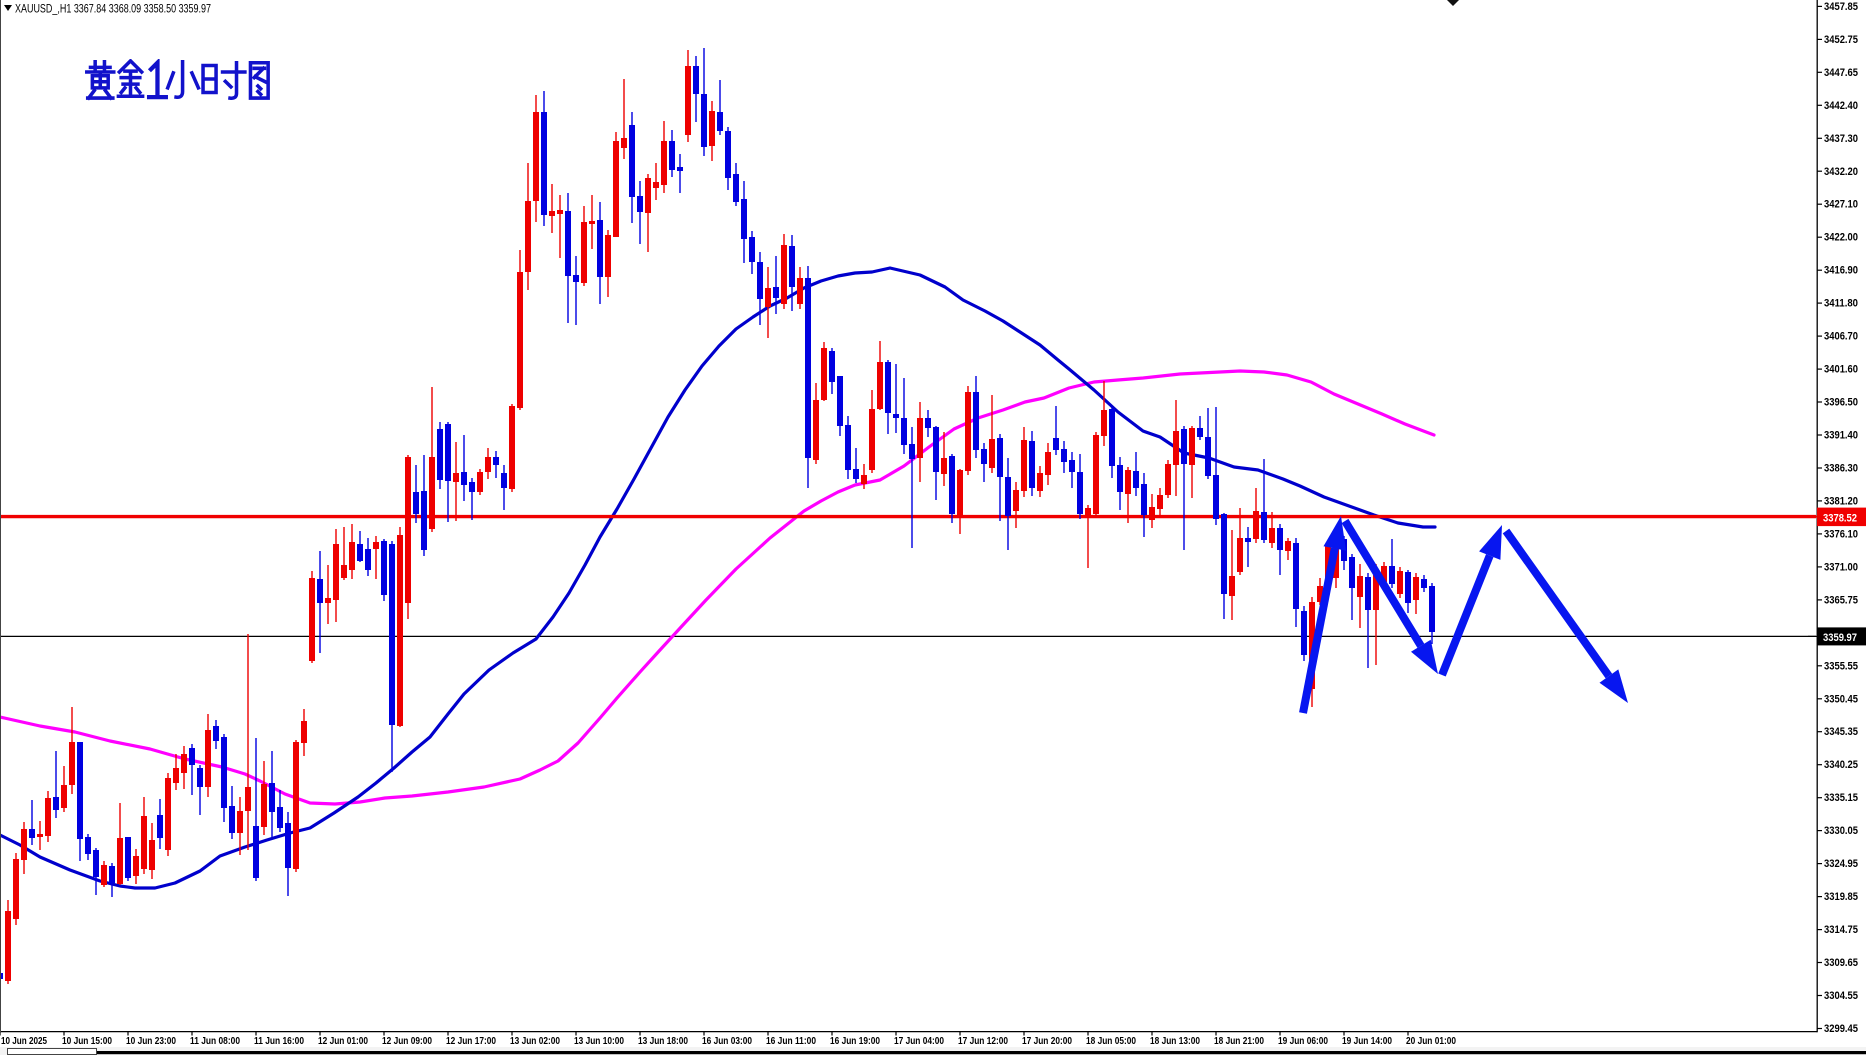  What do you see at coordinates (1841, 337) in the screenshot?
I see `svg-text: 3406.70` at bounding box center [1841, 337].